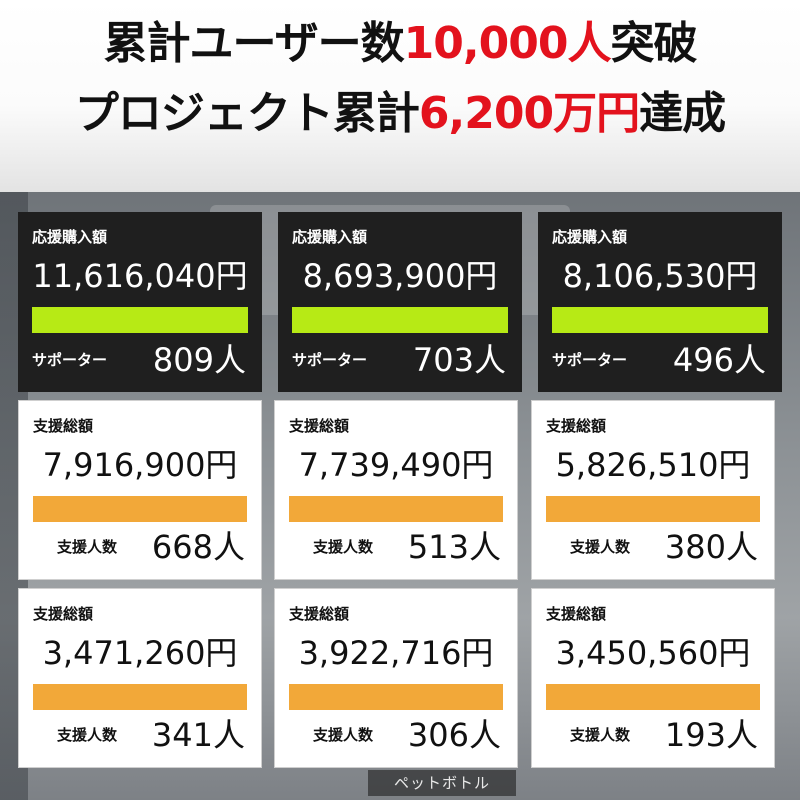  I want to click on card-count: 306人, so click(454, 735).